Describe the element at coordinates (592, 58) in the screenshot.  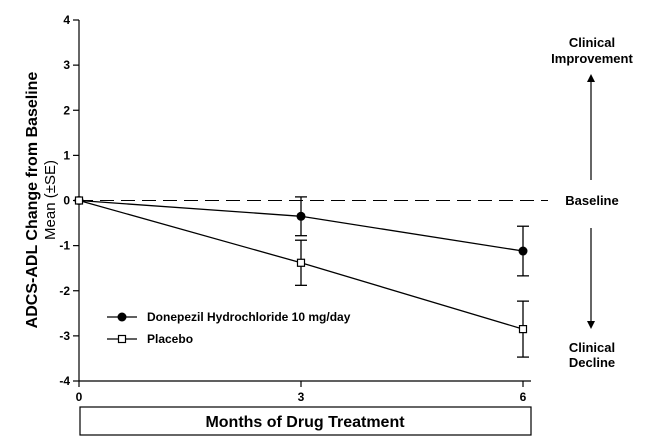
I see `annotation-improvement-line2: Improvement` at that location.